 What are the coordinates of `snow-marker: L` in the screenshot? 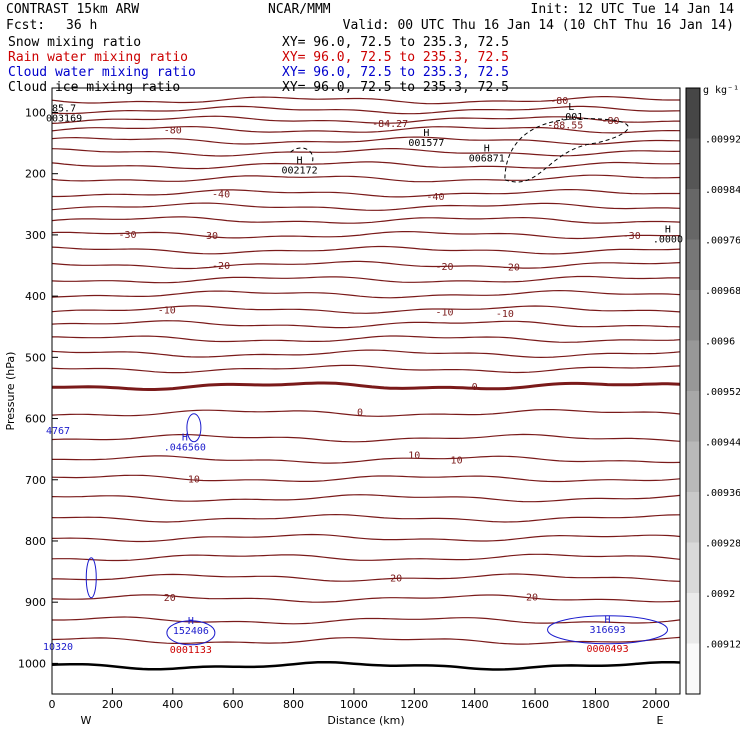 It's located at (571, 107).